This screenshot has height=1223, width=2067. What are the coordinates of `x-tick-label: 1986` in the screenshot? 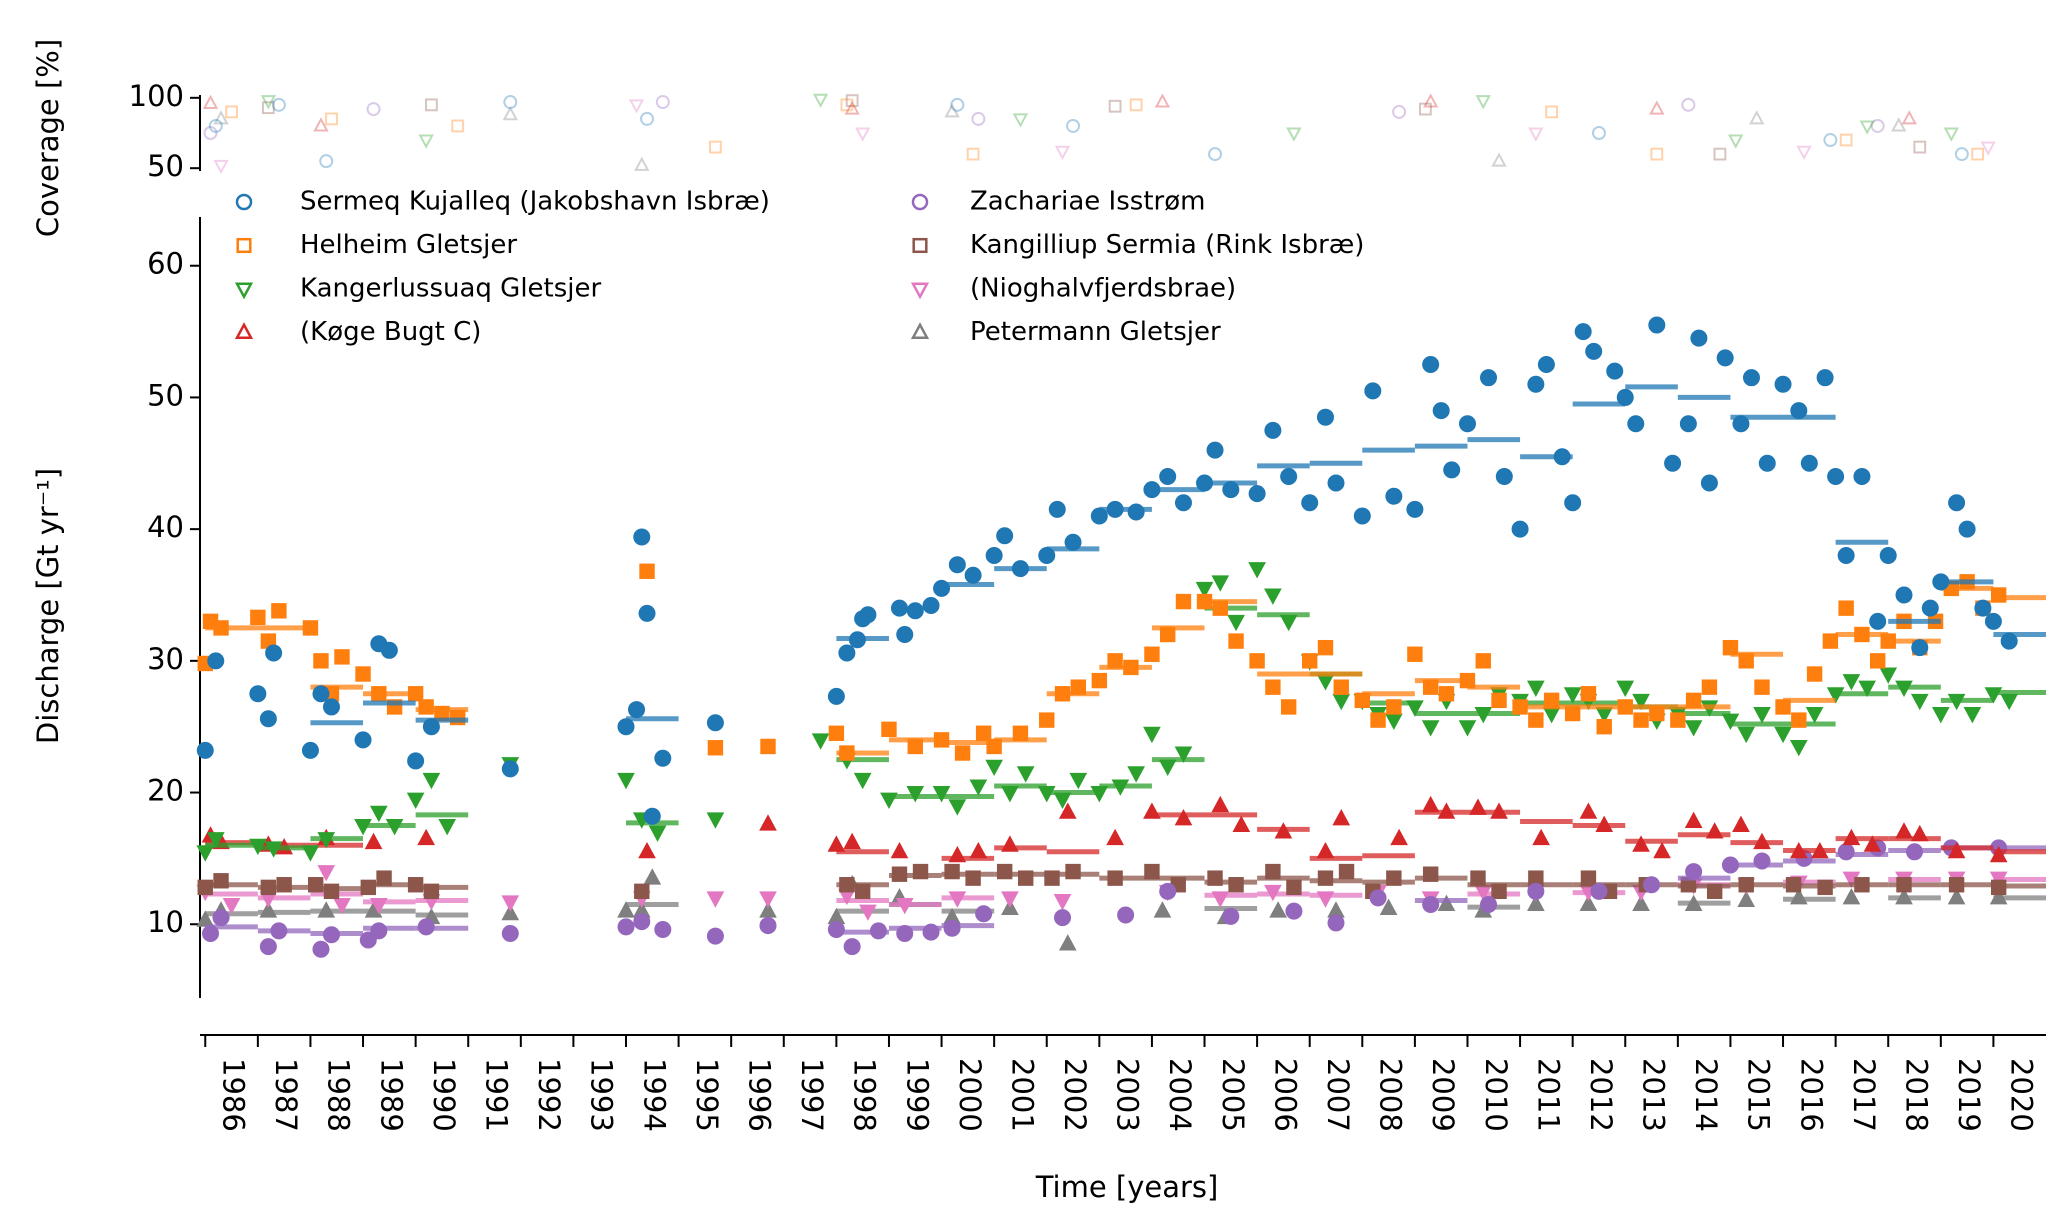 It's located at (234, 1095).